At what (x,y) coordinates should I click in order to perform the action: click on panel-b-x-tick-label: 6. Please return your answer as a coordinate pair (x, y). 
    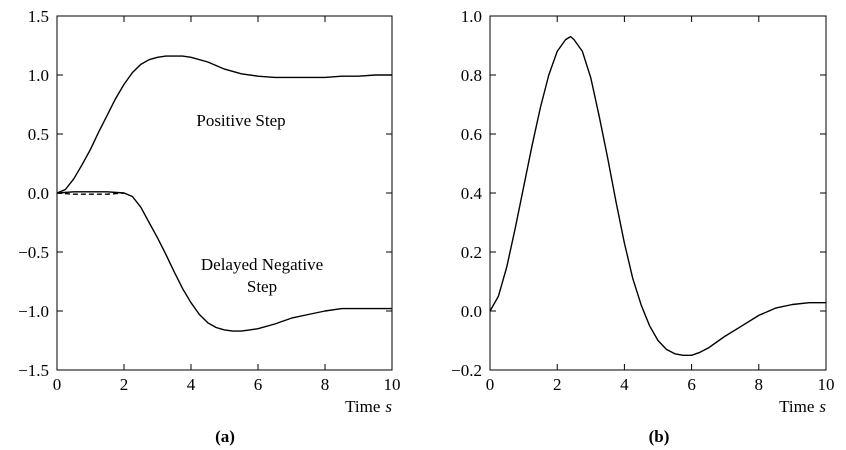
    Looking at the image, I should click on (691, 384).